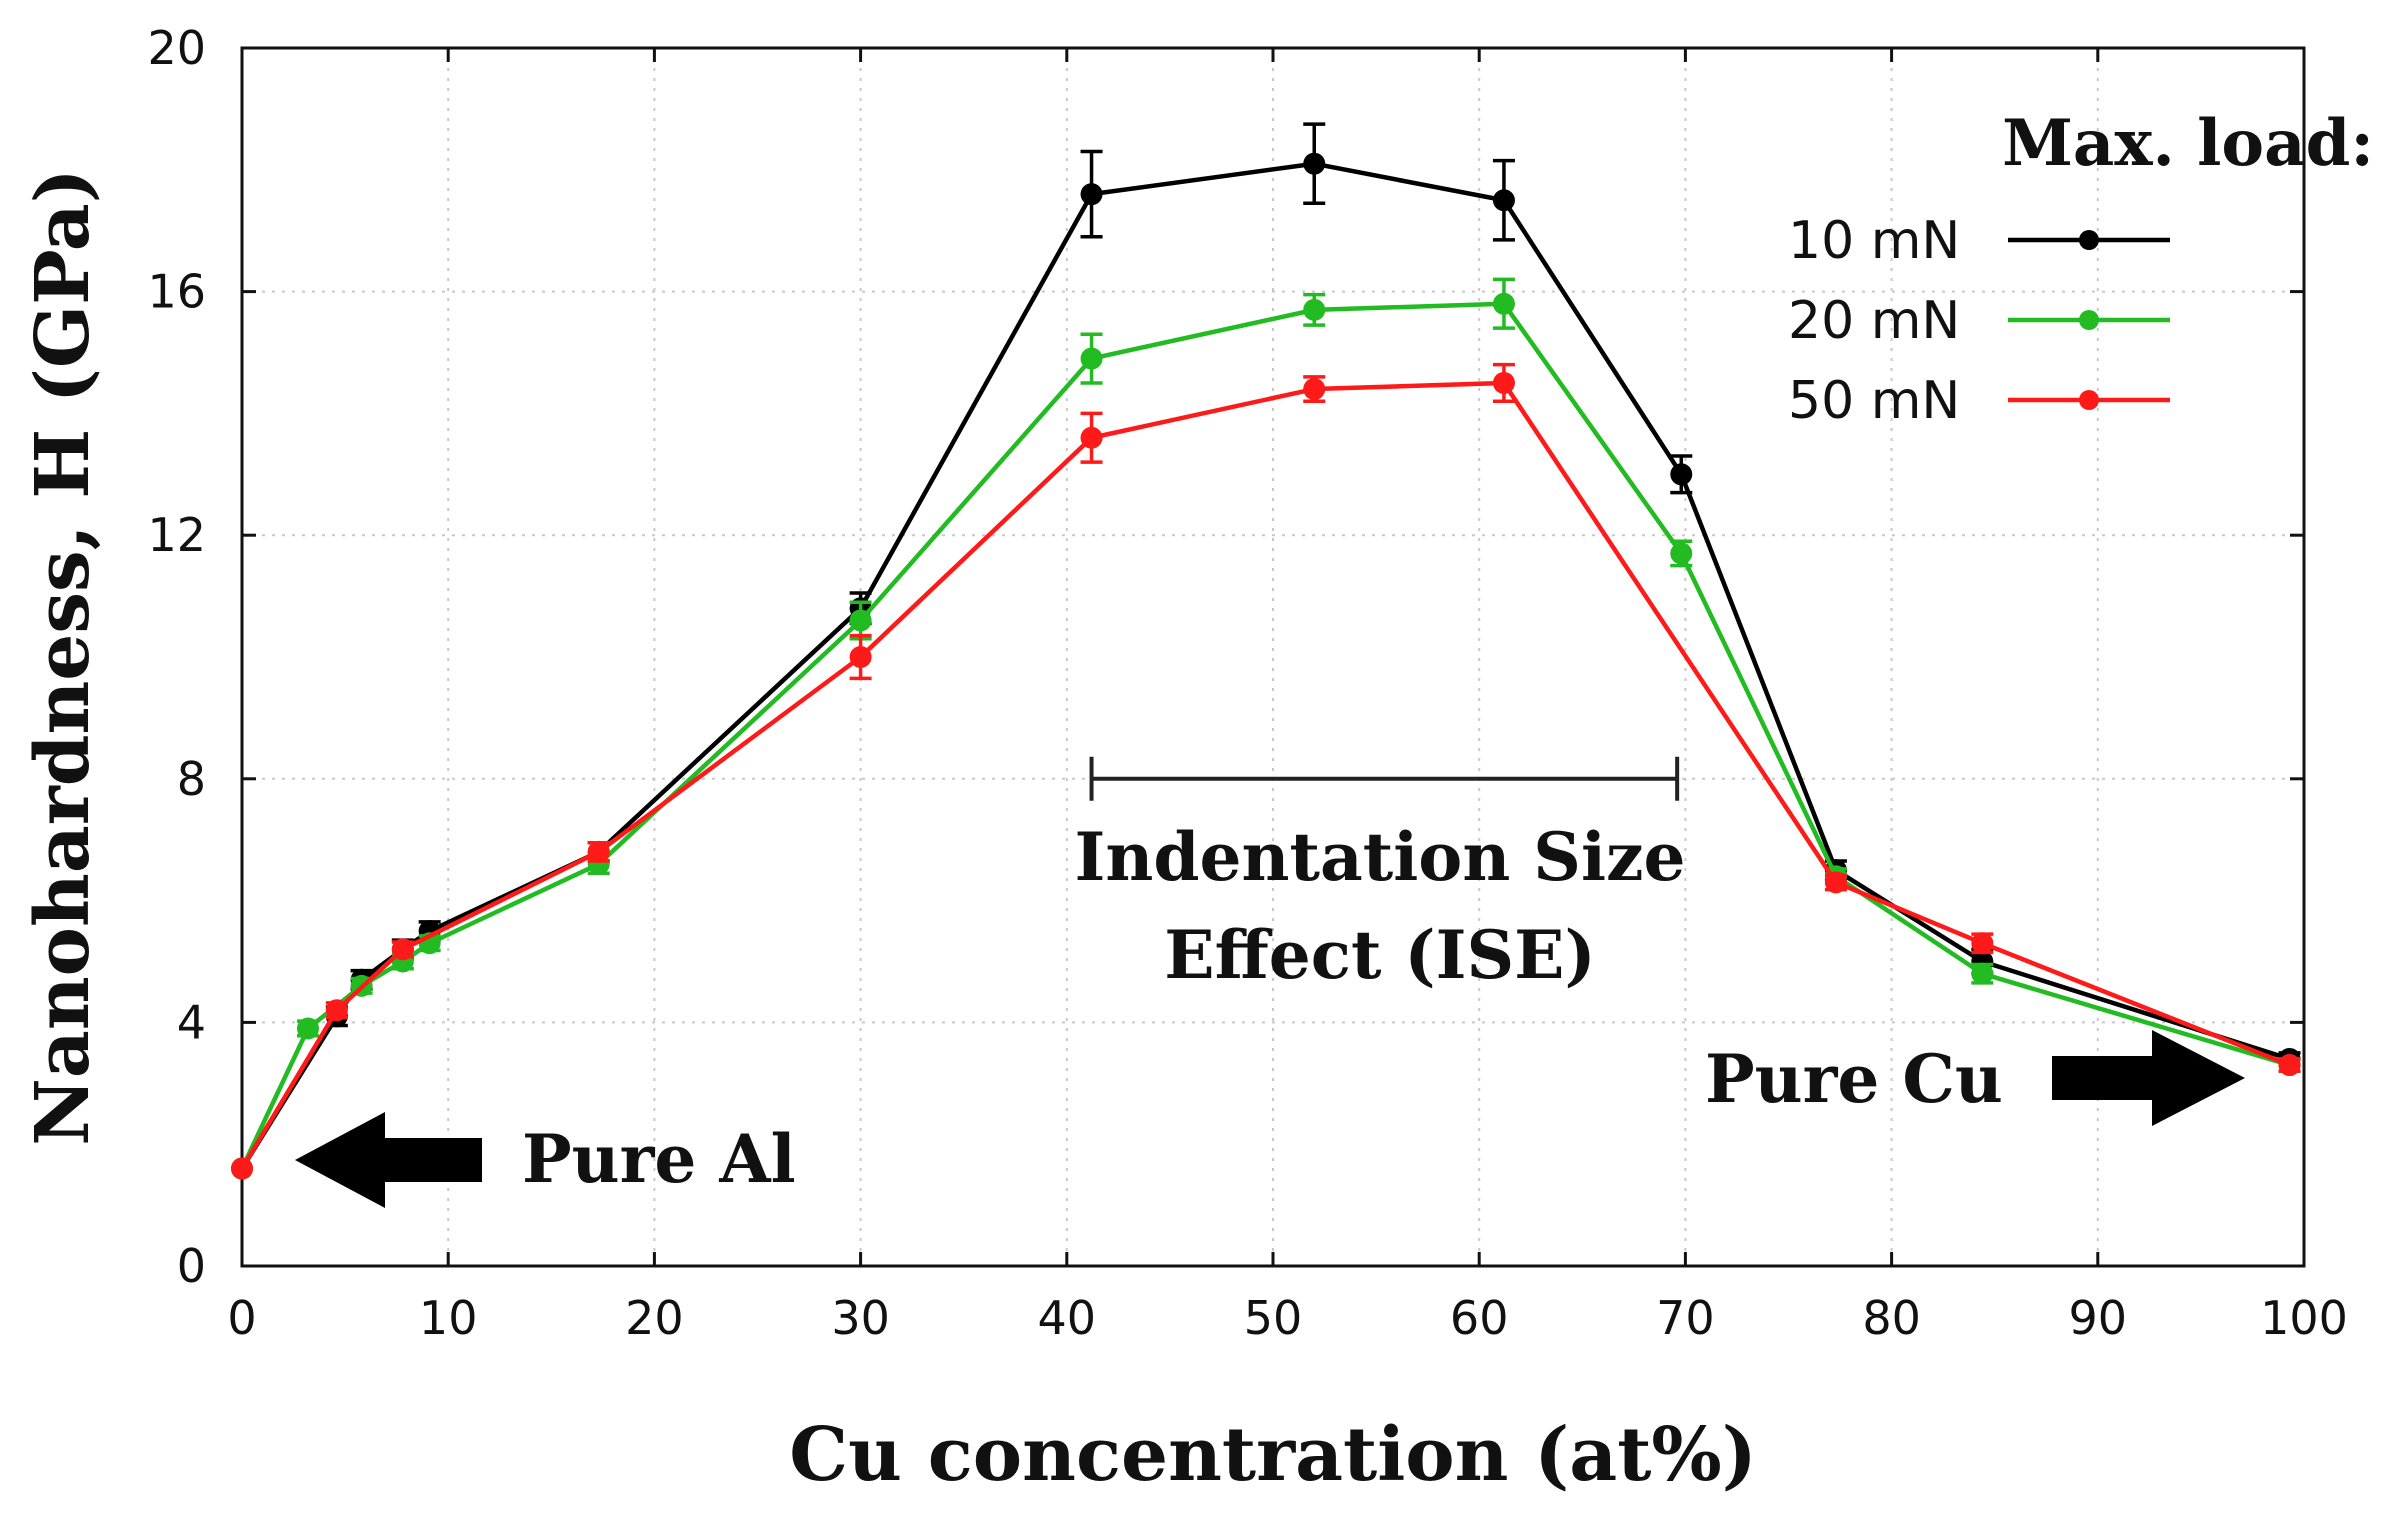 The height and width of the screenshot is (1518, 2387). I want to click on ise-label-line1: Indentation Size, so click(1380, 857).